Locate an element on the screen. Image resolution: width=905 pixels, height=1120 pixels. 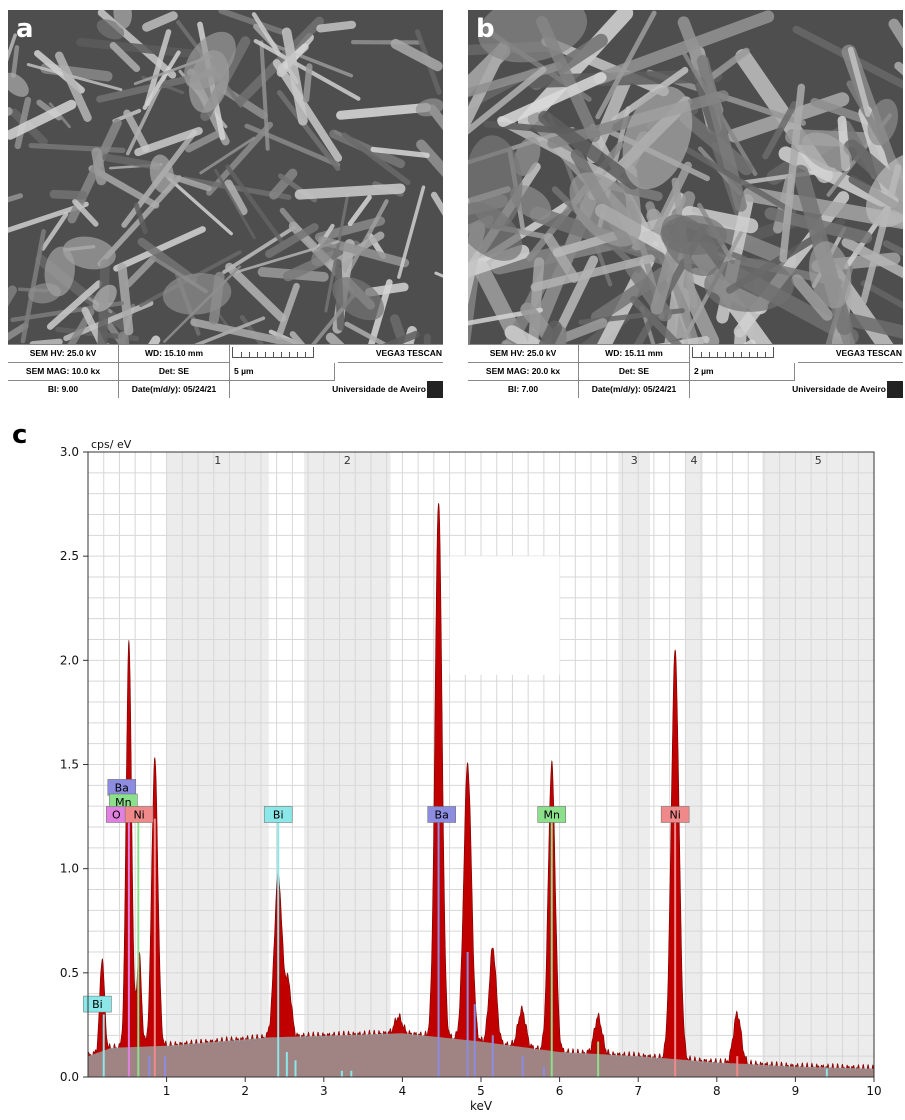
y-tick-label: 2.5 is located at coordinates (69, 556).